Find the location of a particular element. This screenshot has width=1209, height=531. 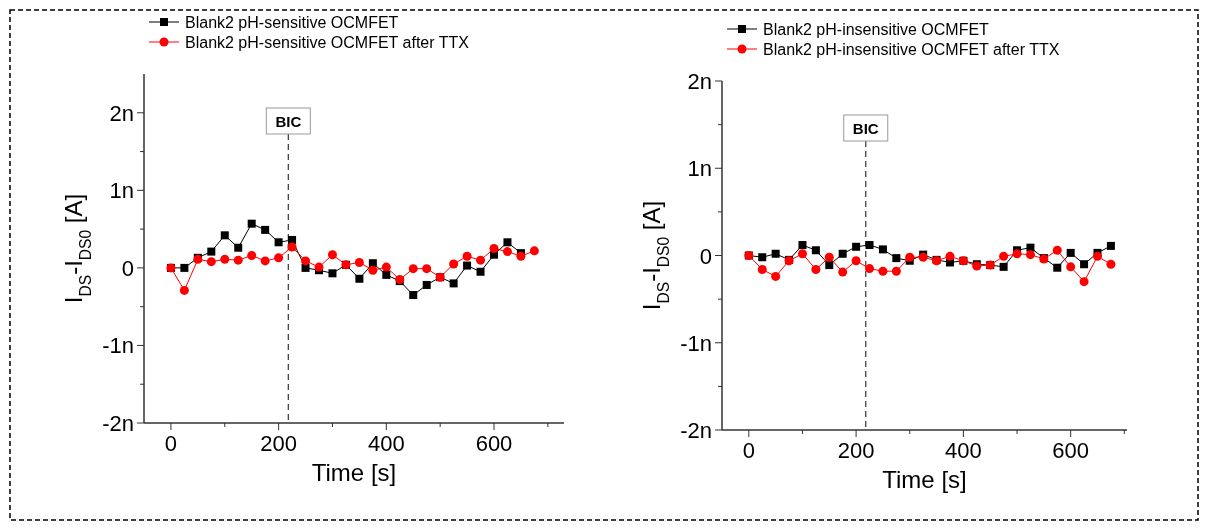

legend-label: Blank2 pH-insensitive OCMFET is located at coordinates (876, 29).